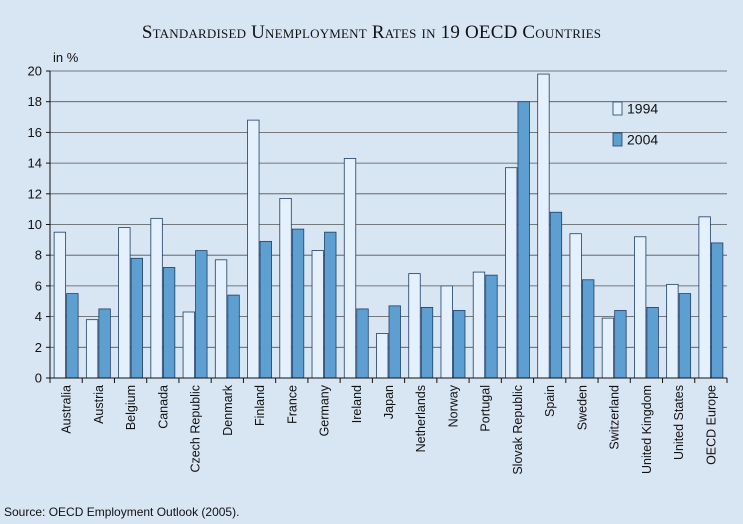  I want to click on y-tick-label: 0, so click(38, 378).